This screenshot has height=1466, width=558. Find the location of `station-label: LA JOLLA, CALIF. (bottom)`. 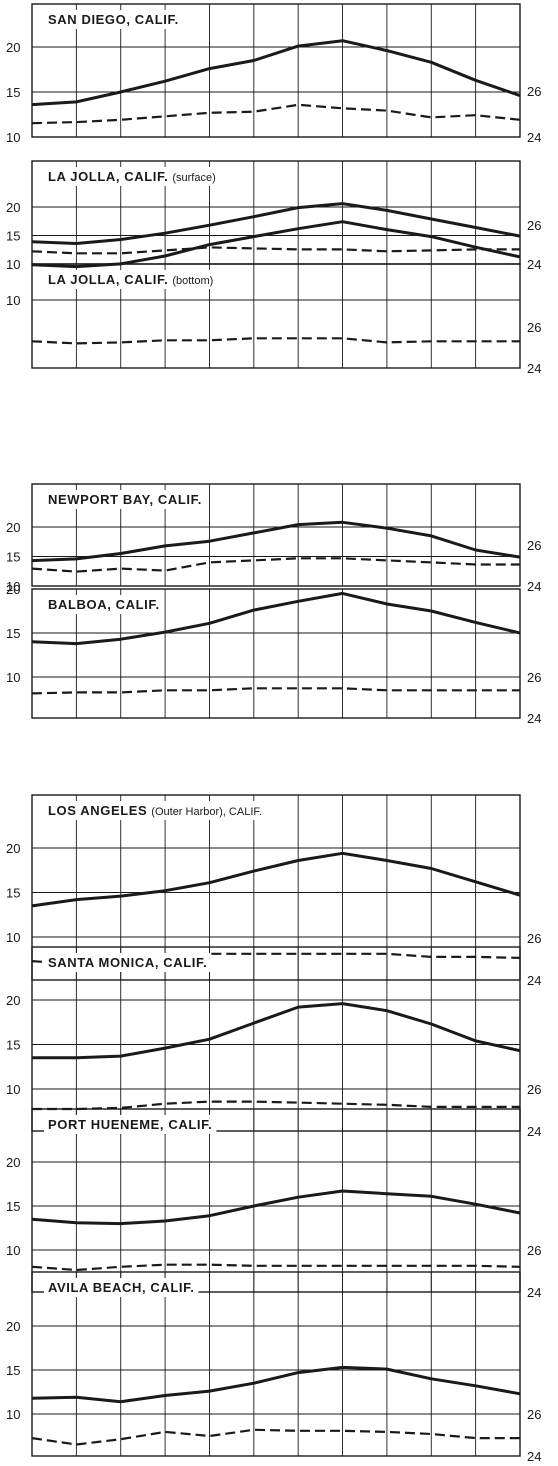

station-label: LA JOLLA, CALIF. (bottom) is located at coordinates (130, 279).